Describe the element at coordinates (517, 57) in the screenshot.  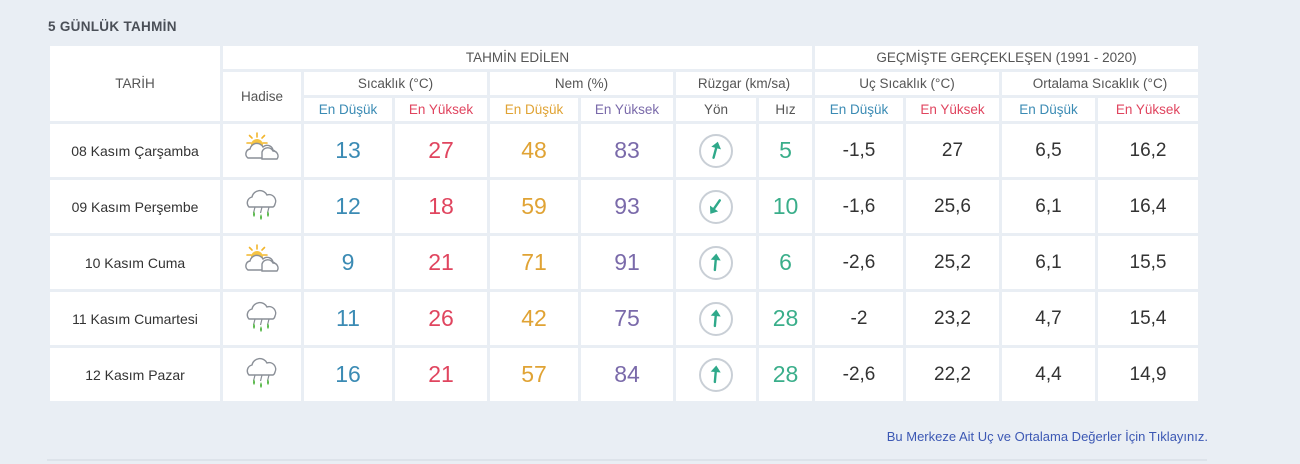
I see `header-predicted: TAHMİN EDİLEN` at that location.